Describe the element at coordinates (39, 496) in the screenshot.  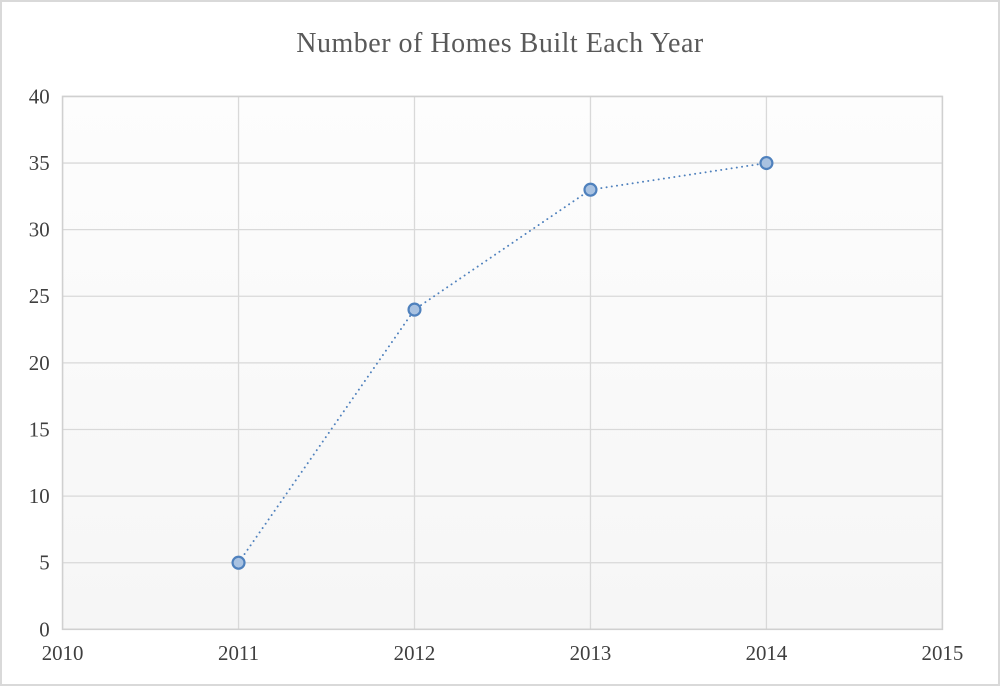
I see `y-axis-tick-label: 10` at that location.